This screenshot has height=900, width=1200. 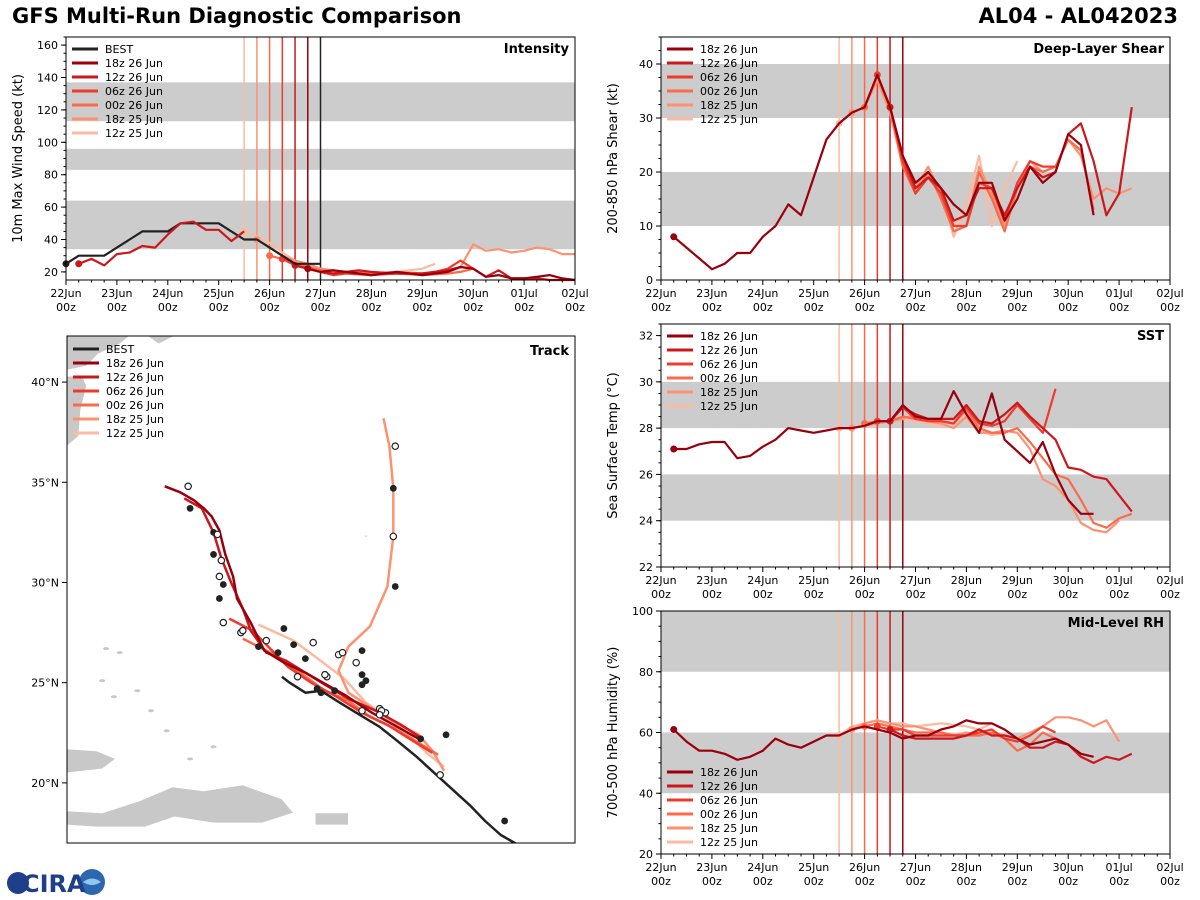 I want to click on rh-plot-area, so click(x=915, y=732).